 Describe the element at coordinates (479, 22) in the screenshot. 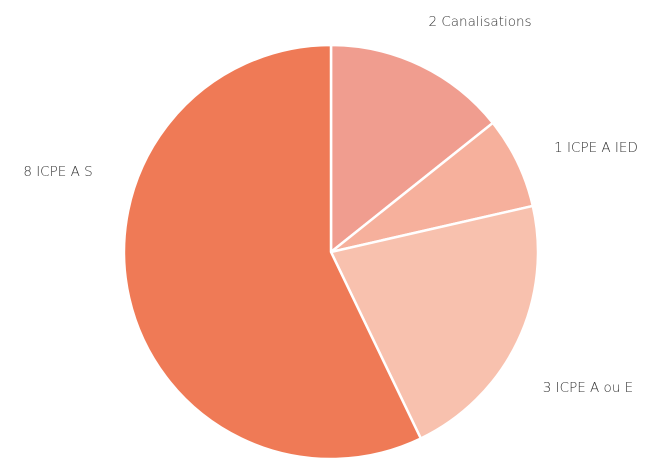

I see `slice-label: 2 Canalisations` at that location.